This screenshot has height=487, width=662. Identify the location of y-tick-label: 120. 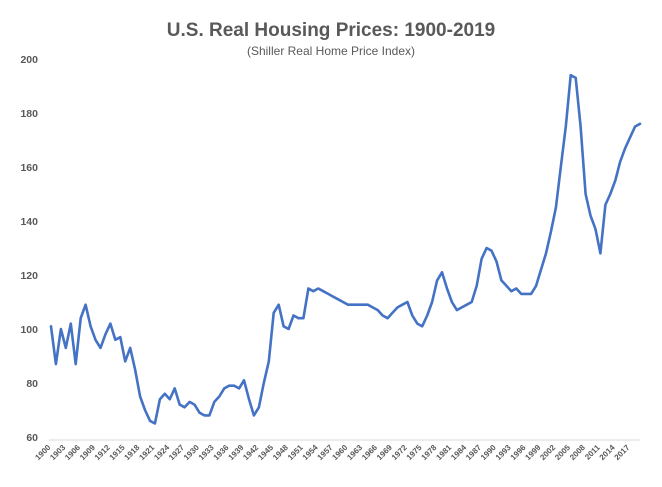
(29, 276).